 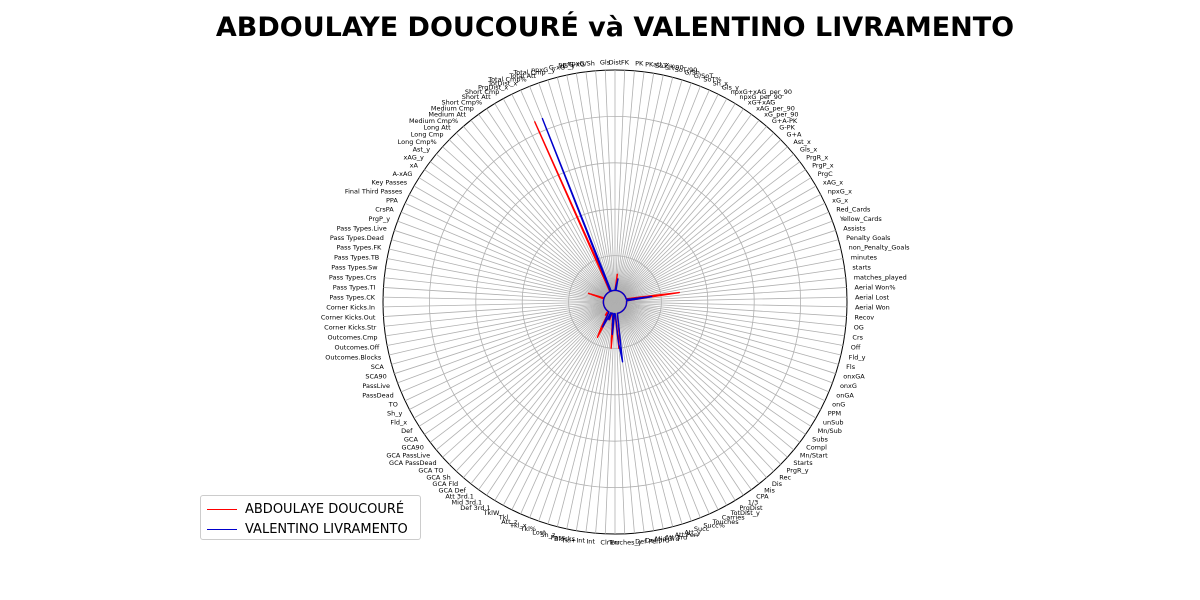 I want to click on category-label: xG_x, so click(x=840, y=200).